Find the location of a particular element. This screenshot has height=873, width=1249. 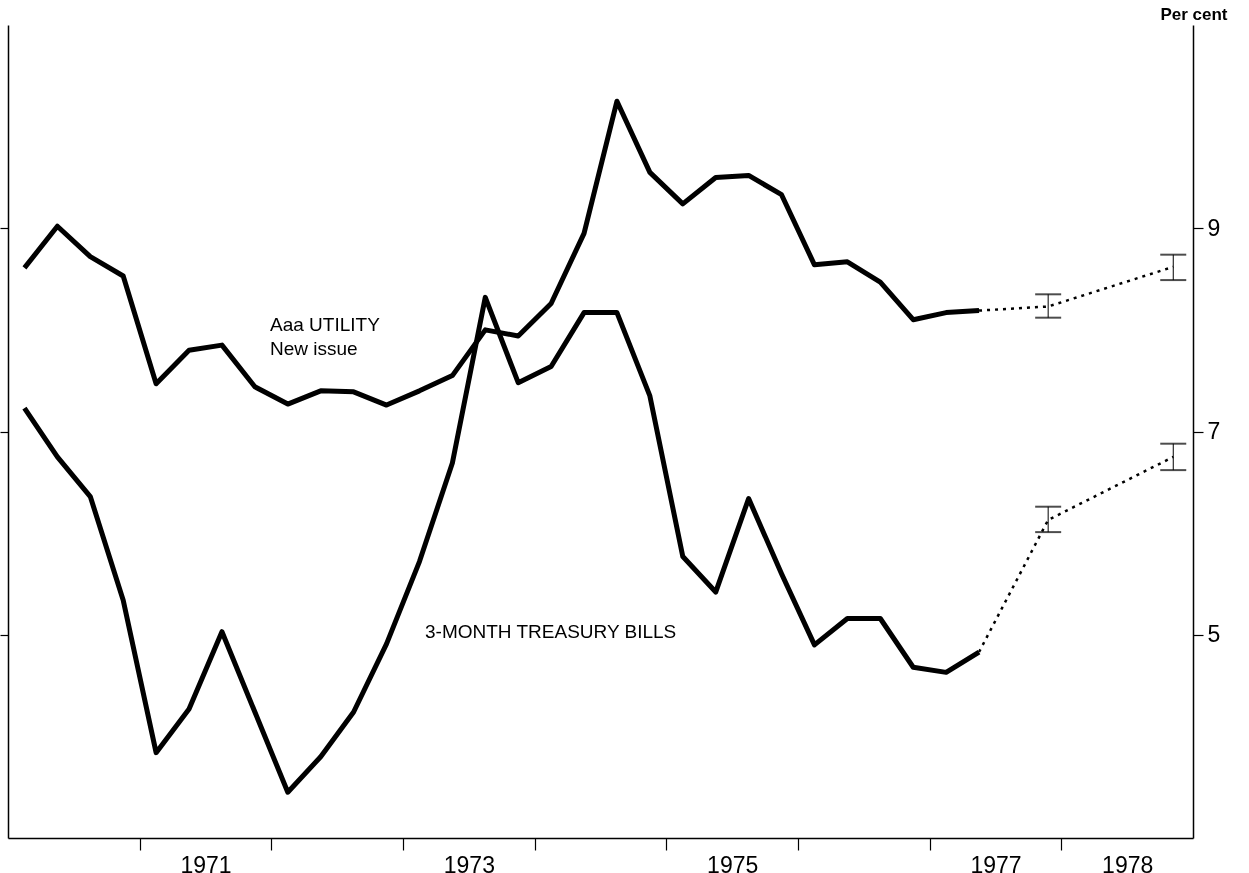

y-tick-label: 9 is located at coordinates (1214, 227).